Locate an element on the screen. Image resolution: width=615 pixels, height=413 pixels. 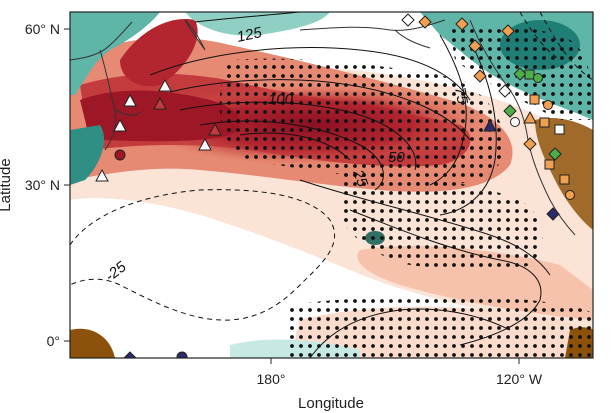
cool-anomaly-west is located at coordinates (87, 155).